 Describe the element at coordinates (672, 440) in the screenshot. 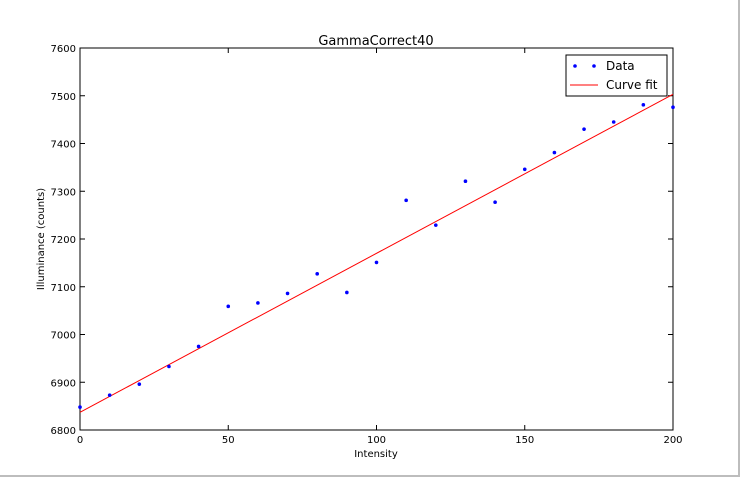

I see `x-tick-label: 200` at that location.